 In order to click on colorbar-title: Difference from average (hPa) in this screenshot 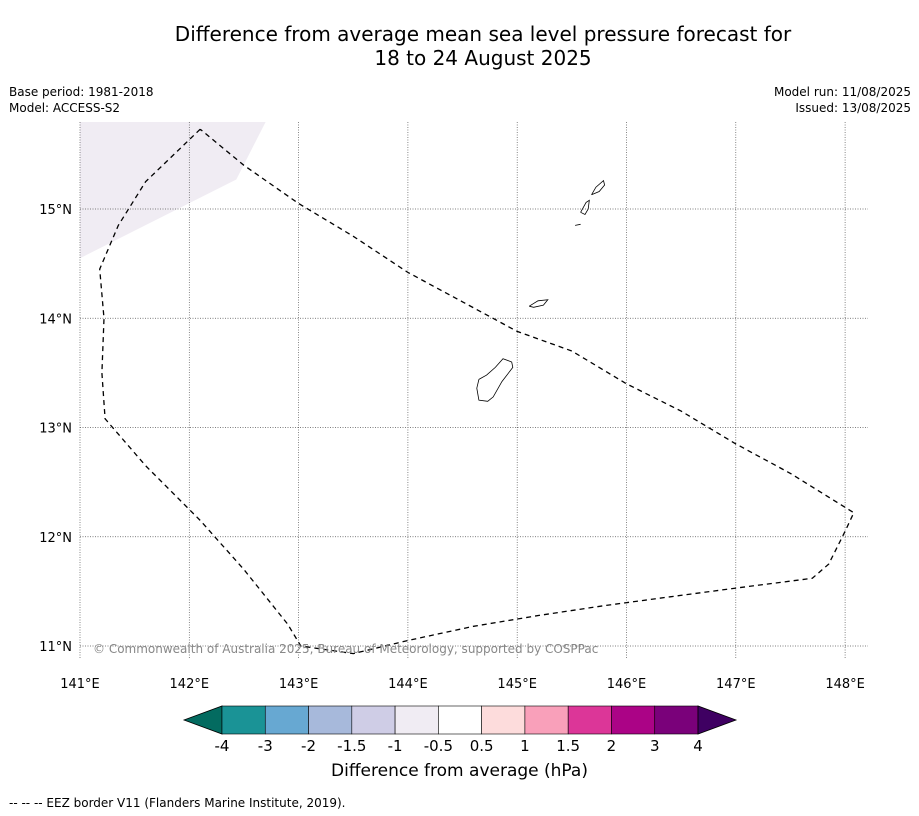, I will do `click(459, 771)`.